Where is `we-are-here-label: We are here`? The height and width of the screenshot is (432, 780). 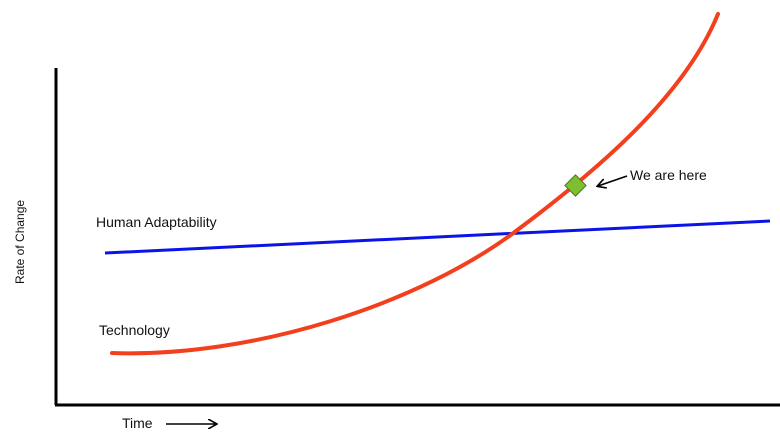 we-are-here-label: We are here is located at coordinates (668, 175).